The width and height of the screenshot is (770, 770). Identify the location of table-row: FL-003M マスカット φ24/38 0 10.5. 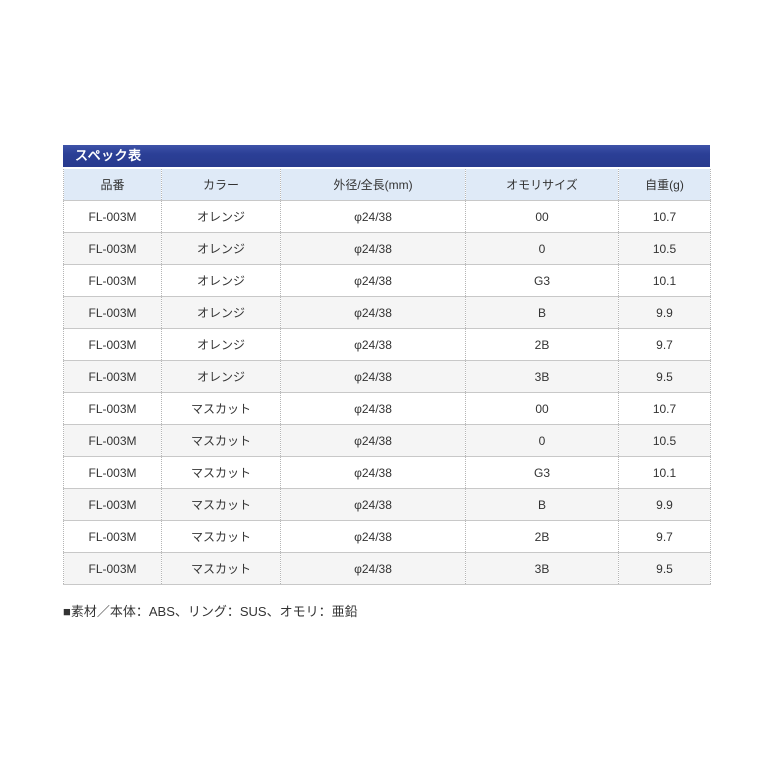
(387, 440).